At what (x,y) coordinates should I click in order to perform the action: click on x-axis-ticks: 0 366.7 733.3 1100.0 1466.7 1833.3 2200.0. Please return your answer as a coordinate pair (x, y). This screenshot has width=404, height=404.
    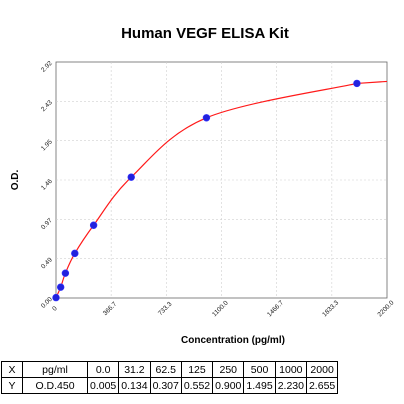
    Looking at the image, I should click on (223, 308).